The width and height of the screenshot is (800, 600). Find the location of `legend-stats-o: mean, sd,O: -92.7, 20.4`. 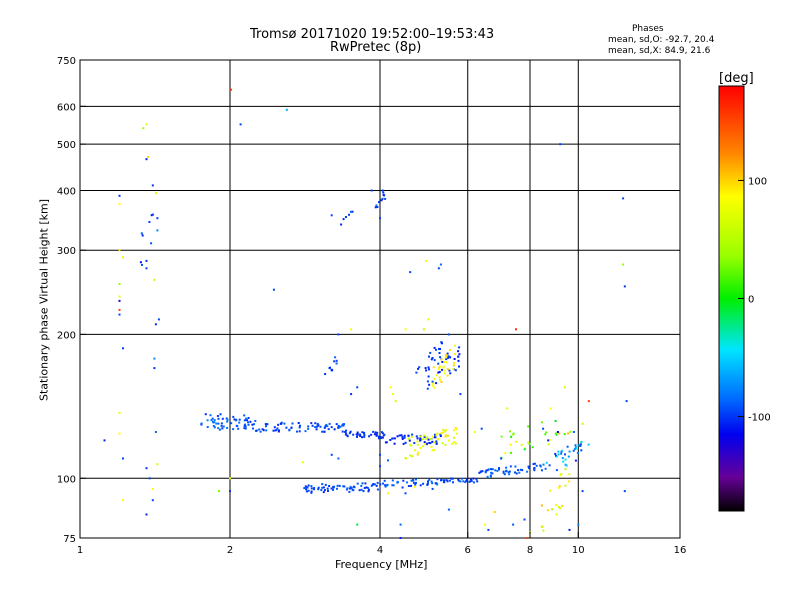

legend-stats-o: mean, sd,O: -92.7, 20.4 is located at coordinates (661, 40).